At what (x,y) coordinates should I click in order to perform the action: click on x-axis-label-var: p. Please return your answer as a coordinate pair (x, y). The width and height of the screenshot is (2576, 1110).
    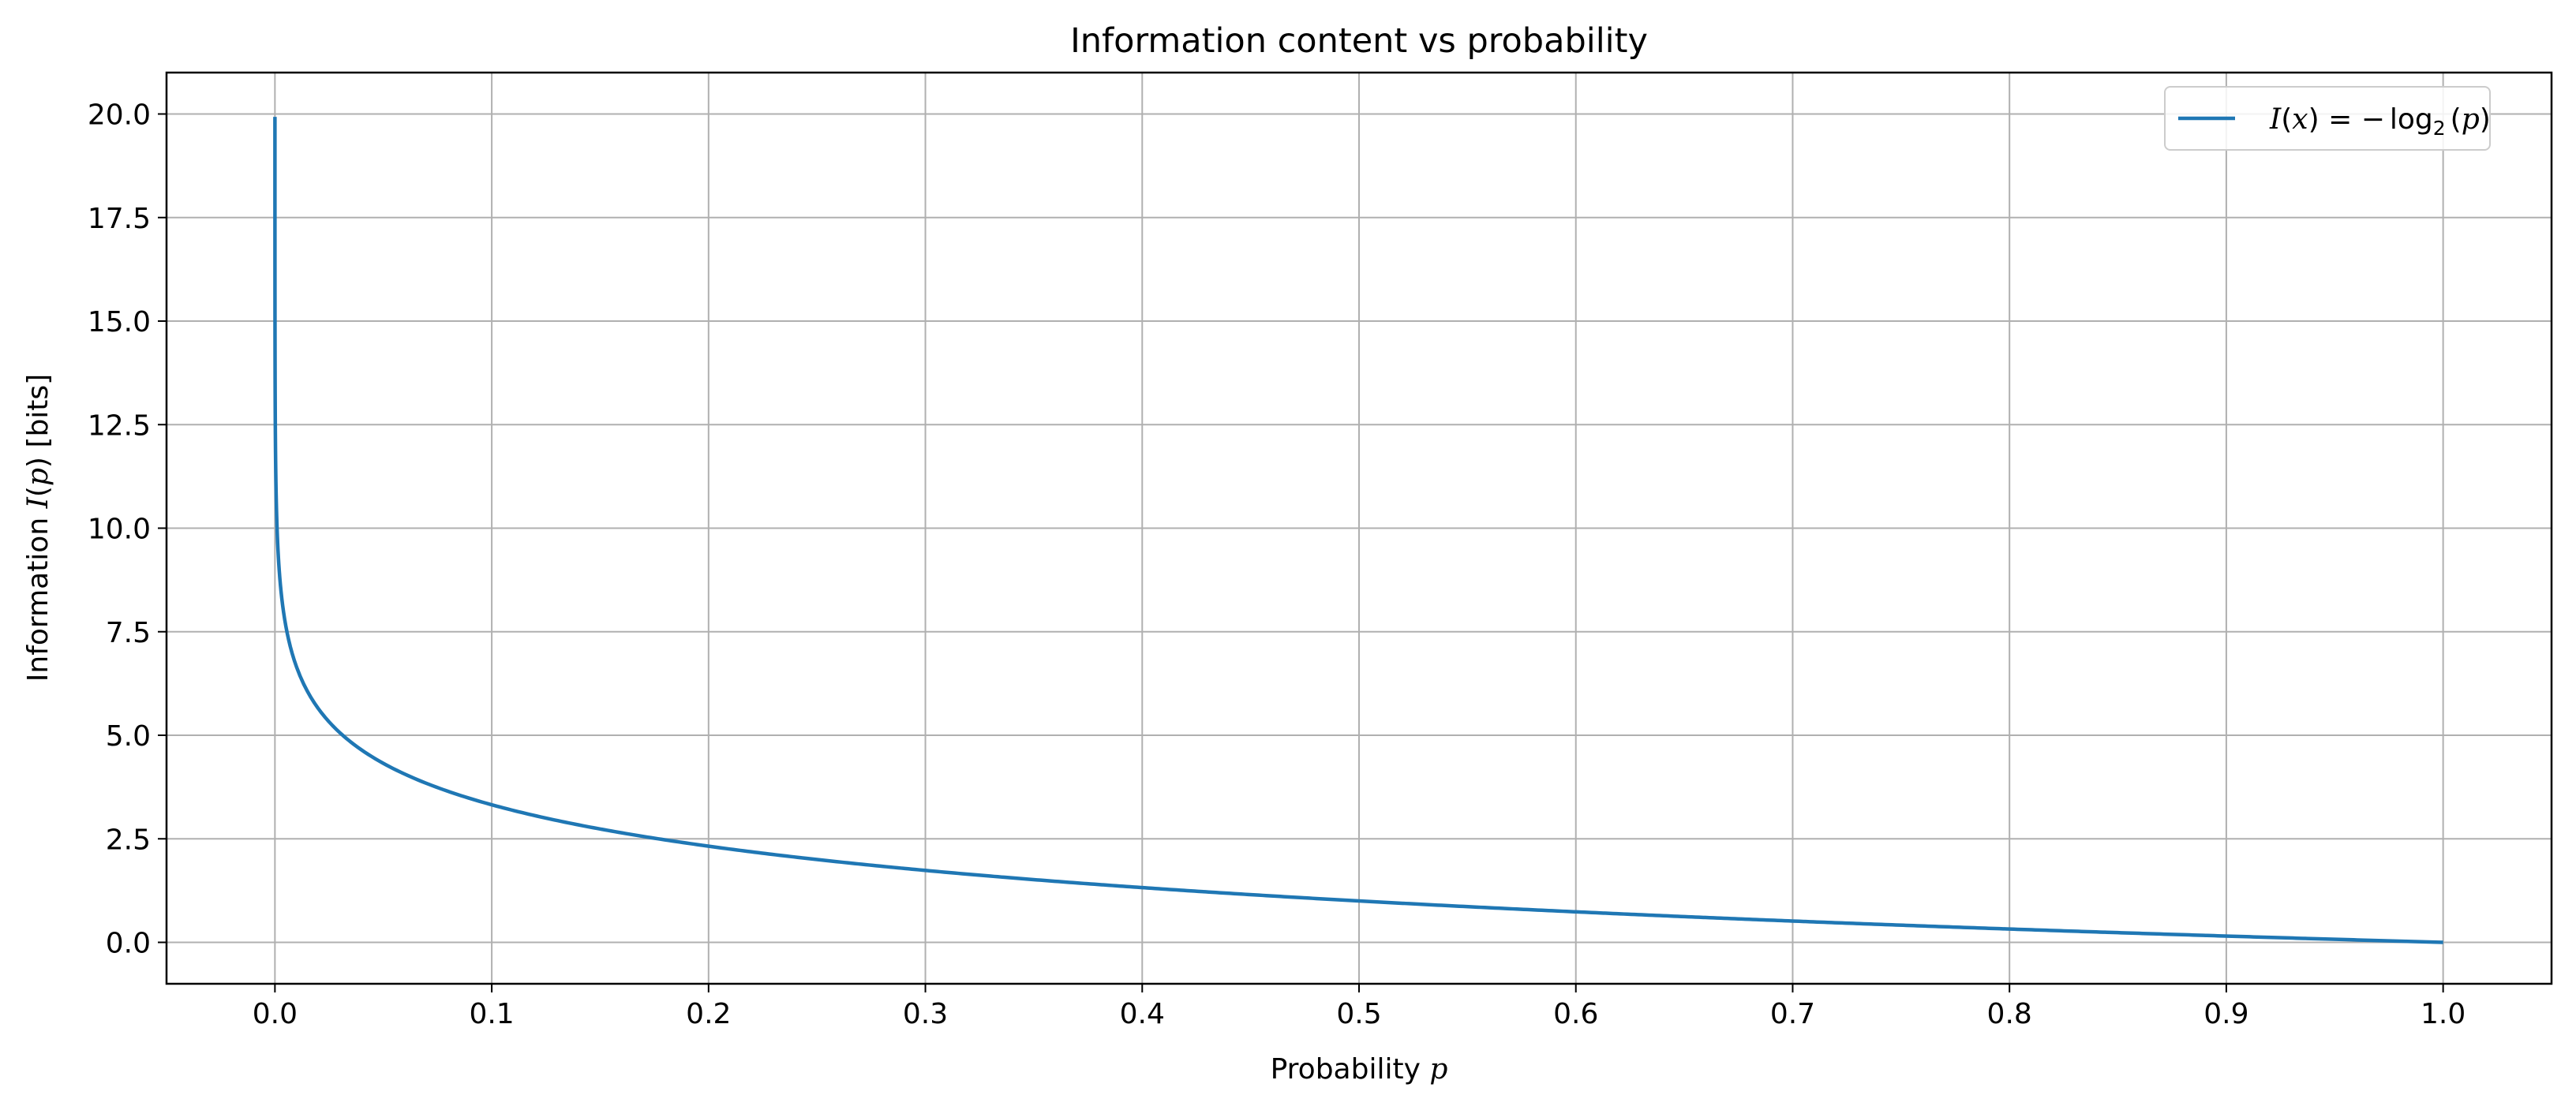
    Looking at the image, I should click on (1438, 1069).